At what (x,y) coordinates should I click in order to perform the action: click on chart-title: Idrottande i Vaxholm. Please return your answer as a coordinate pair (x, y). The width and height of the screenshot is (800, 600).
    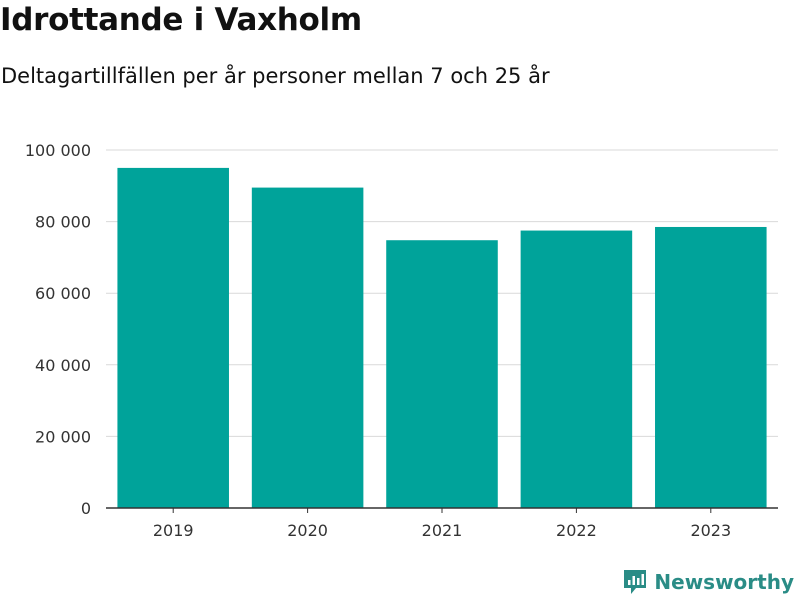
    Looking at the image, I should click on (181, 20).